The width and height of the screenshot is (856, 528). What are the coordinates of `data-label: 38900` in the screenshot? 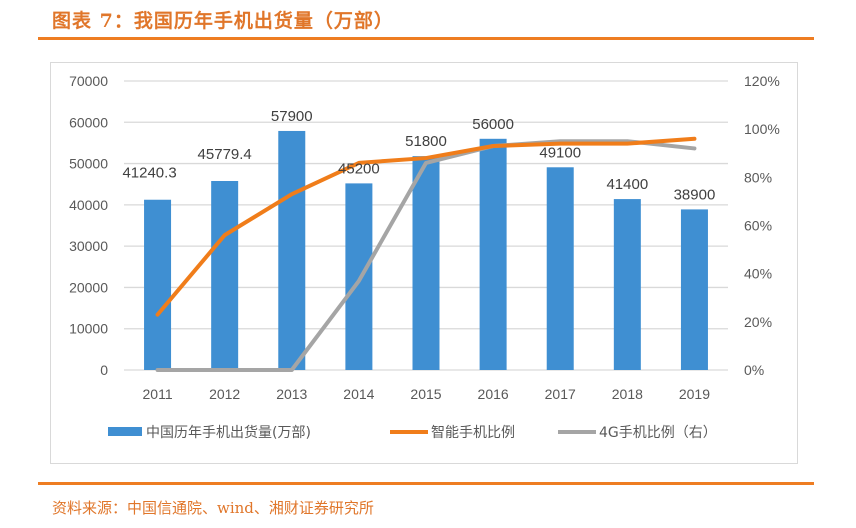 It's located at (695, 194).